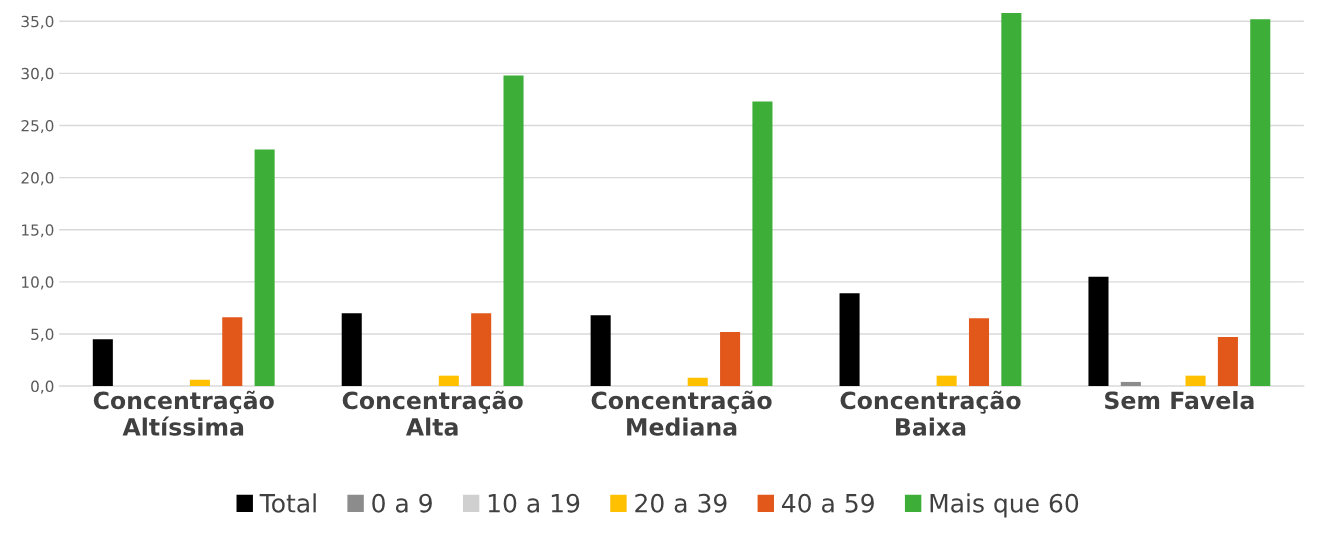 The width and height of the screenshot is (1317, 540). What do you see at coordinates (1004, 505) in the screenshot?
I see `legend-label: Mais que 60` at bounding box center [1004, 505].